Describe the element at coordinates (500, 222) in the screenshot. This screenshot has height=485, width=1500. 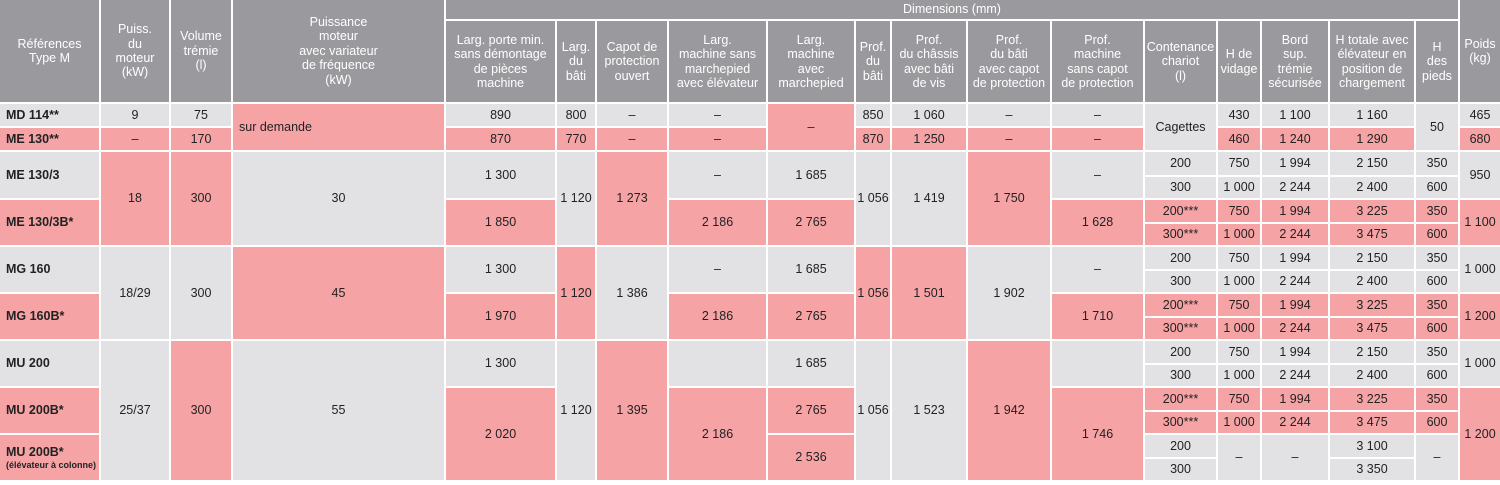
I see `cell-me3b-porte: 1 850` at that location.